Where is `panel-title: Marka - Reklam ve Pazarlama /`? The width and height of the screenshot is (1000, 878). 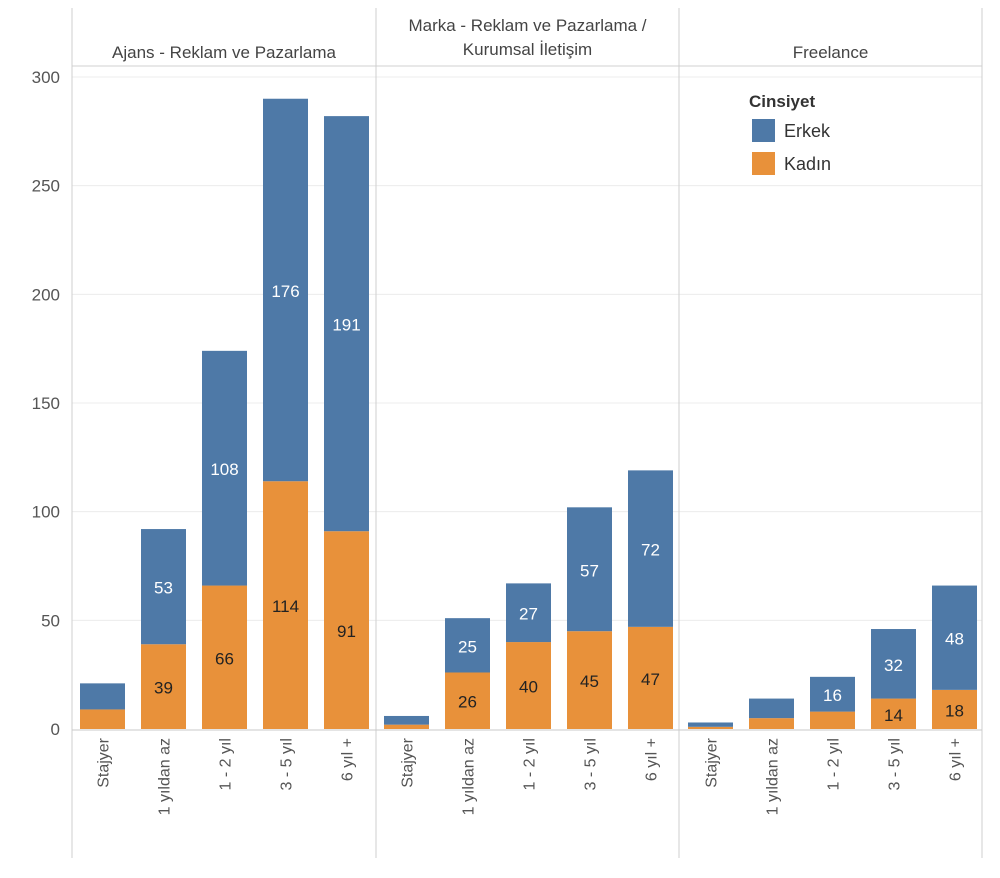
panel-title: Marka - Reklam ve Pazarlama / is located at coordinates (527, 25).